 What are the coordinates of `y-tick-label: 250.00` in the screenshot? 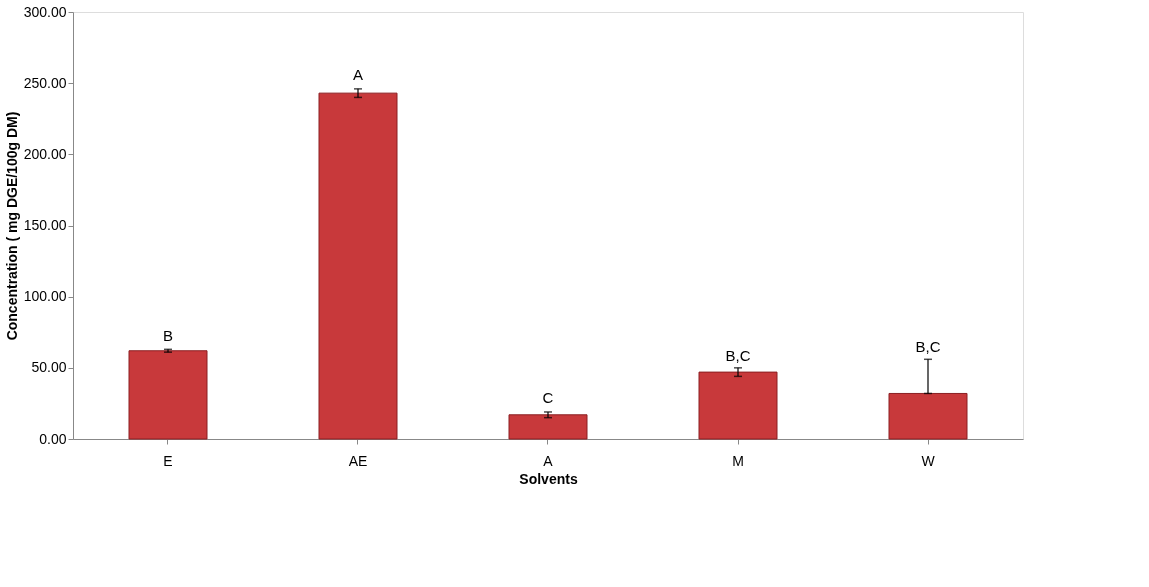 It's located at (45, 82).